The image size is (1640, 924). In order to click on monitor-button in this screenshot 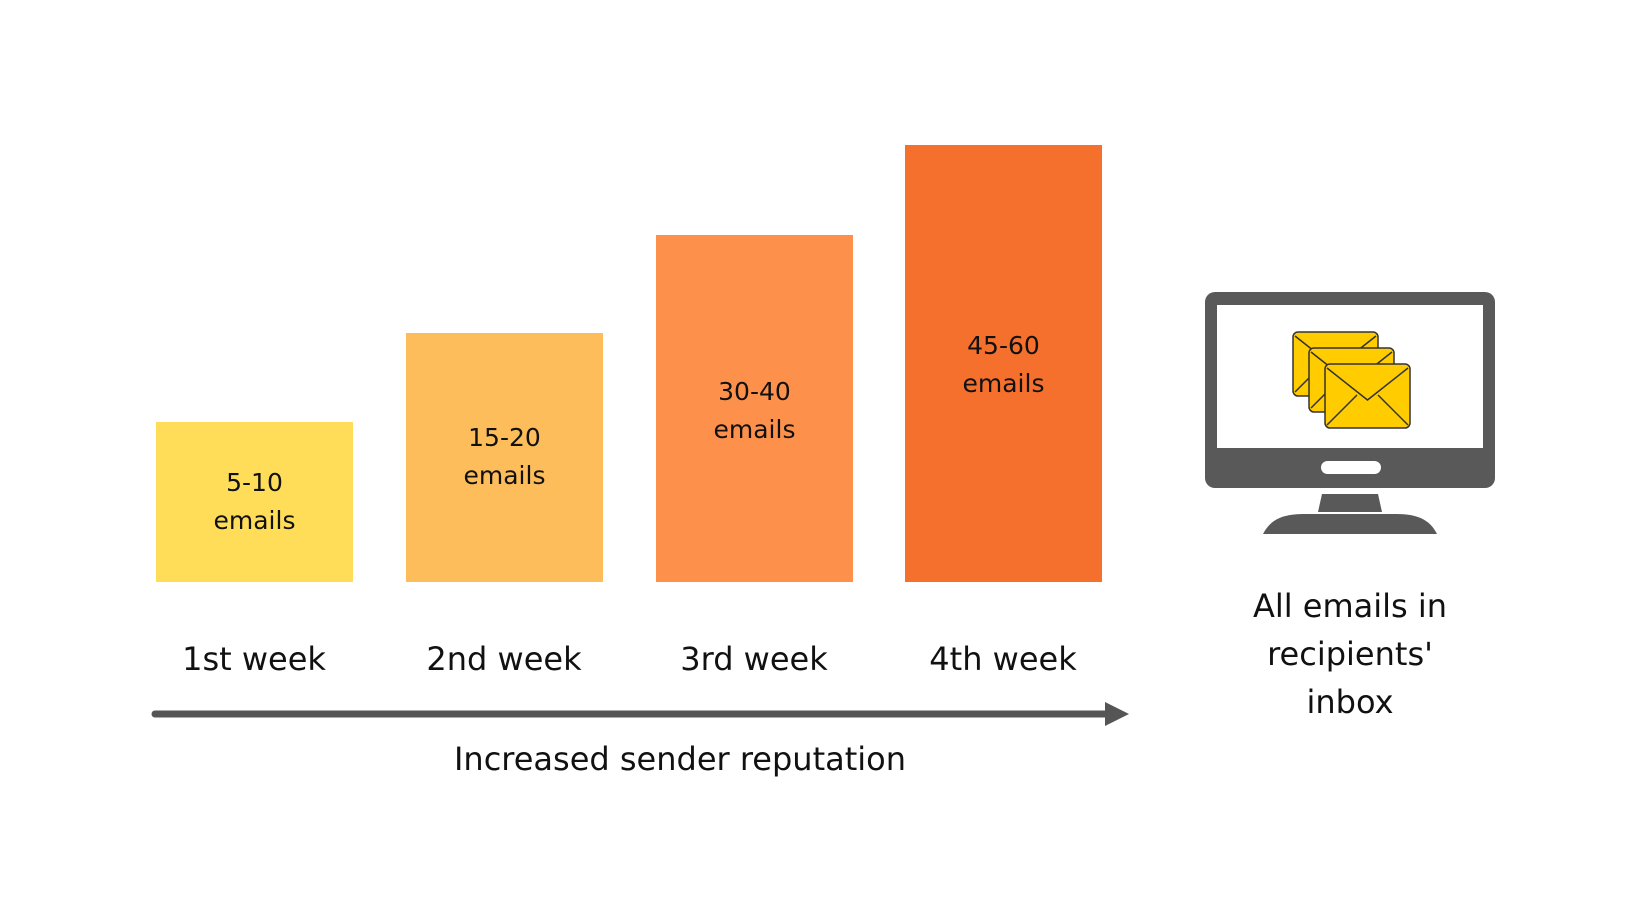, I will do `click(1351, 467)`.